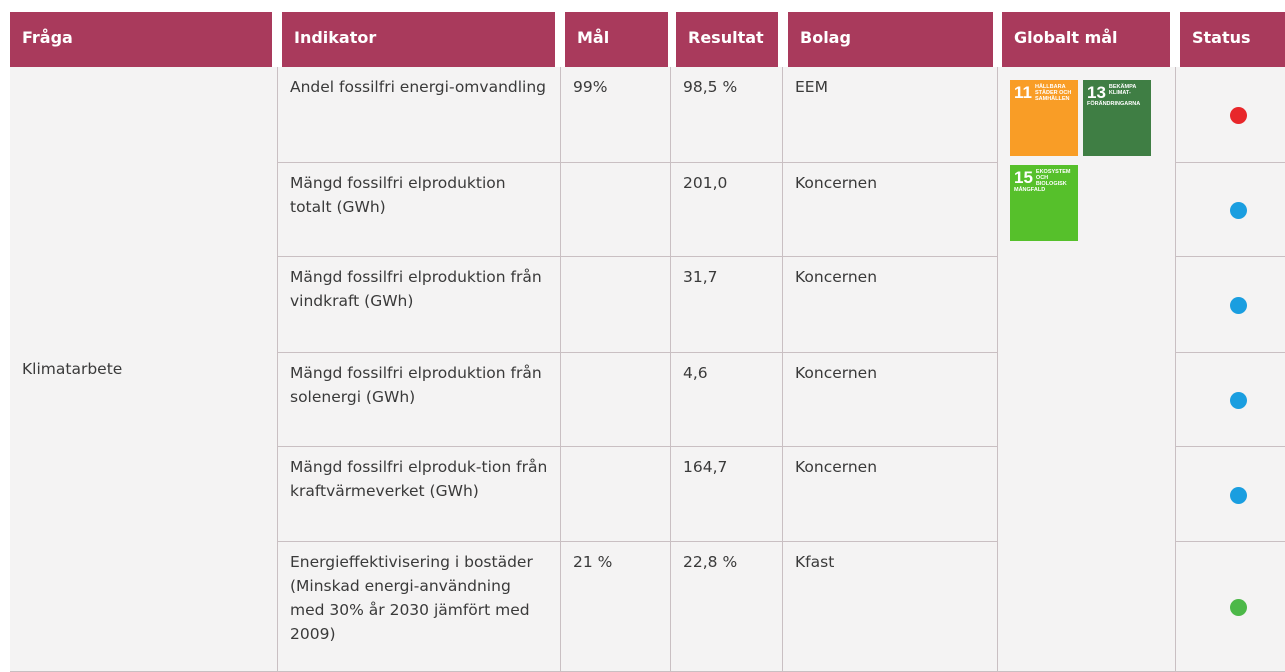  I want to click on sdg-label: EKOSYSTEM OCH BIOLOGISK MÅNGFALD, so click(1042, 181).